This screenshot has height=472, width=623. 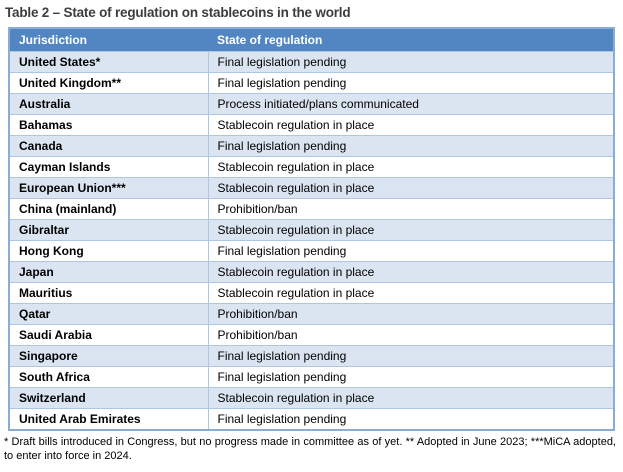 I want to click on header-jurisdiction: Jurisdiction, so click(x=108, y=40).